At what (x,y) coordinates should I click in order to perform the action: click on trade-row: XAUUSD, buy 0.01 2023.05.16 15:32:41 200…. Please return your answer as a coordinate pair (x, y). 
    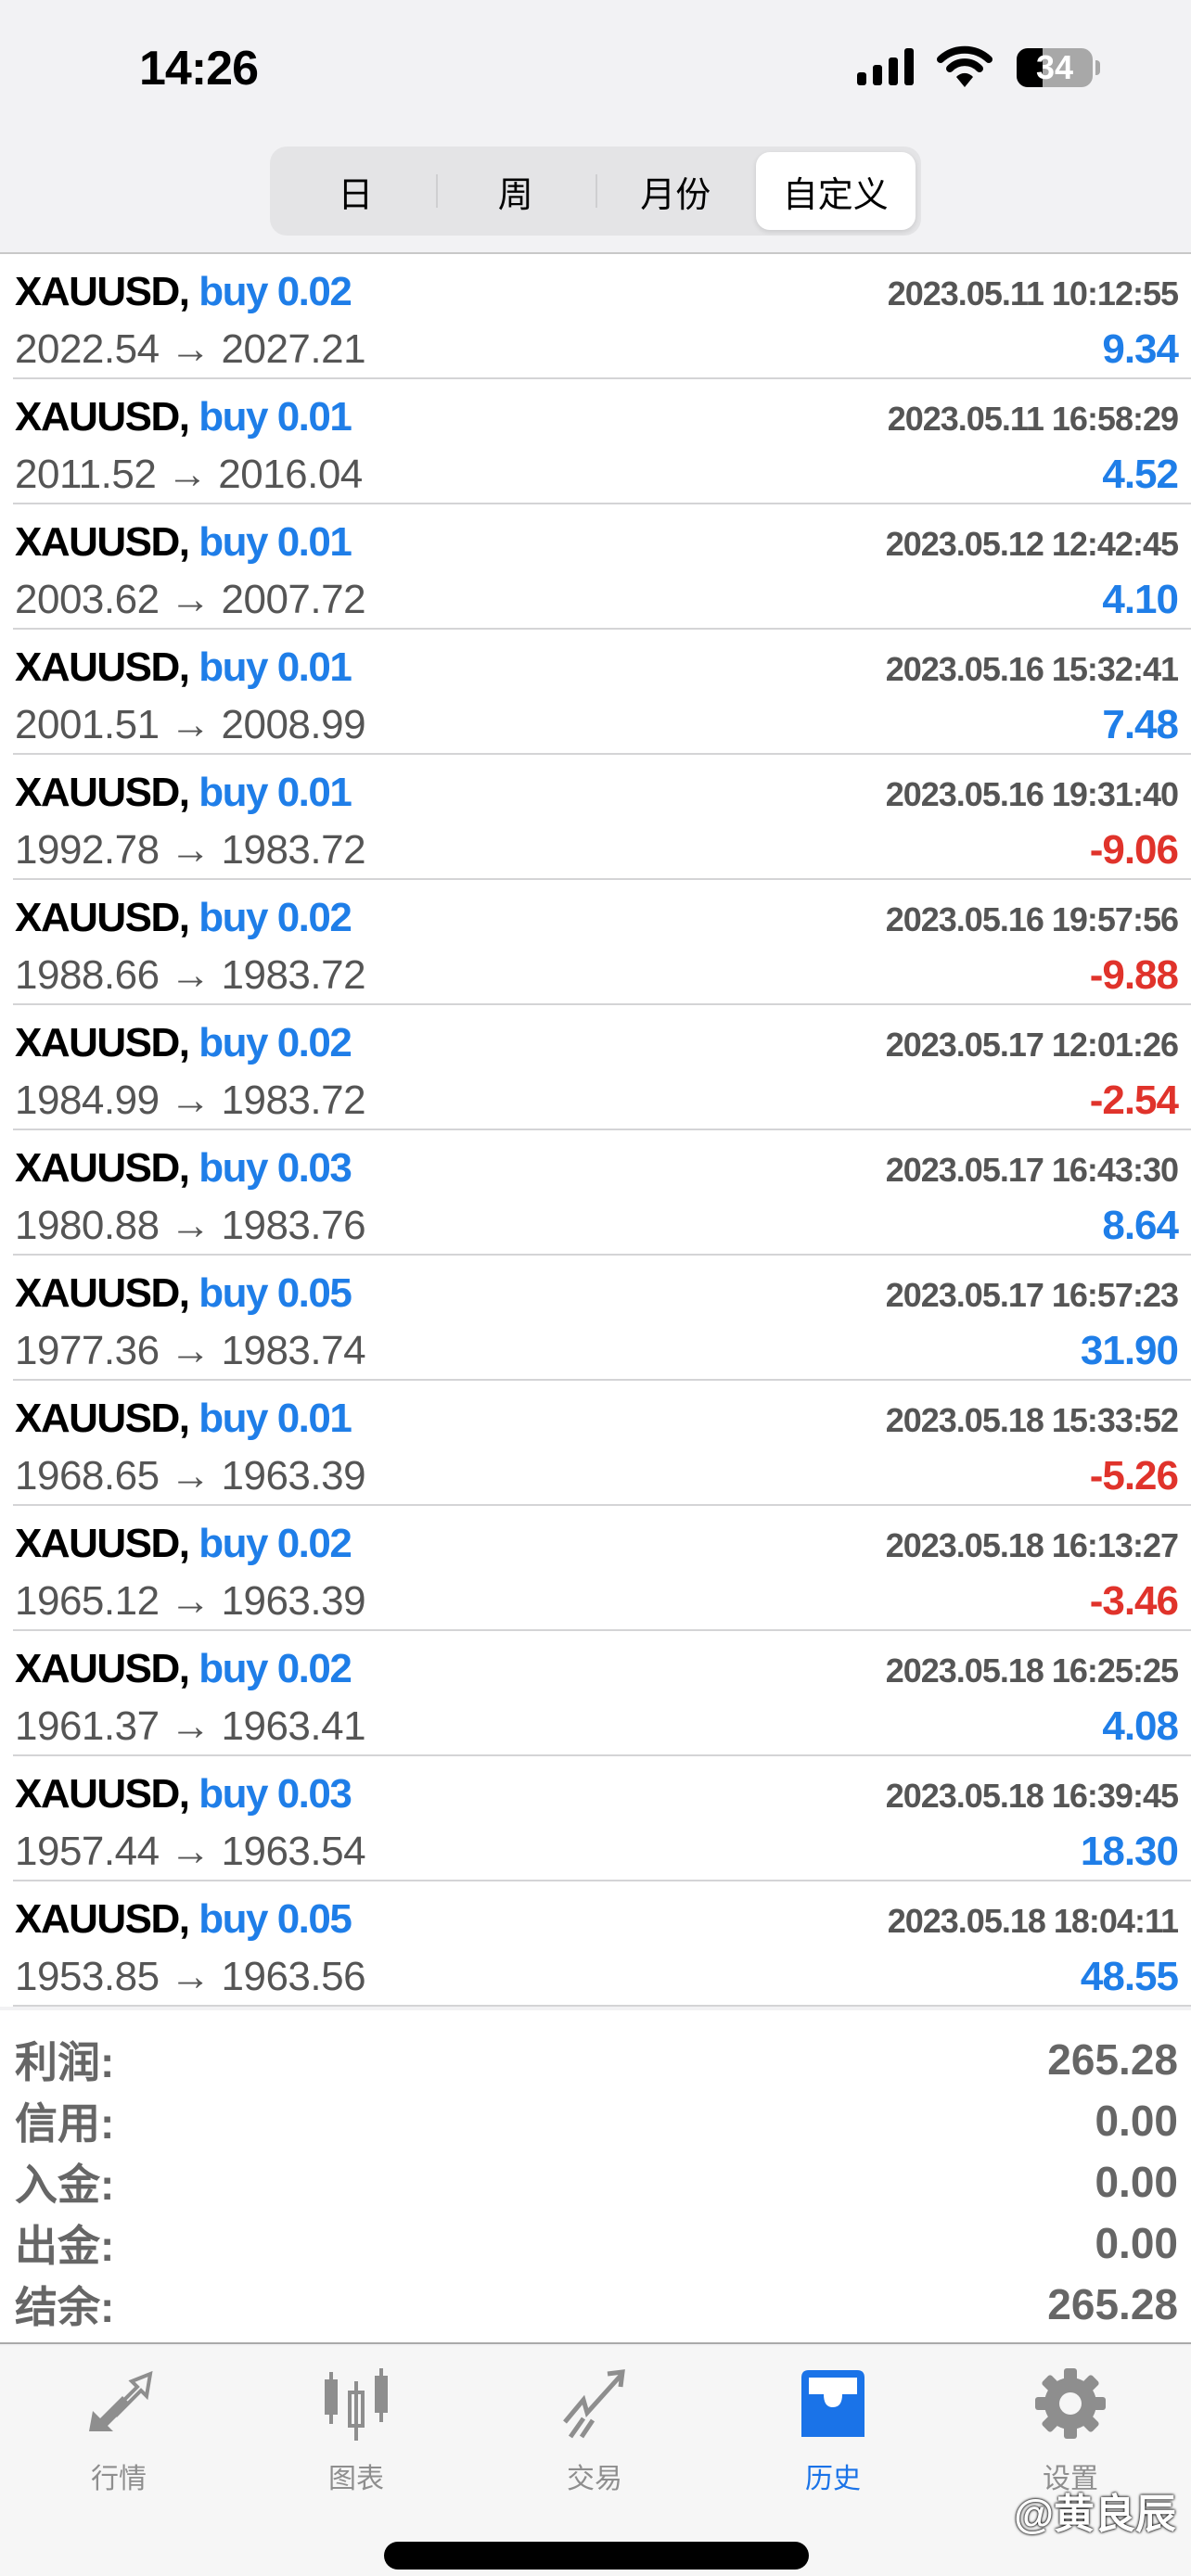
    Looking at the image, I should click on (602, 692).